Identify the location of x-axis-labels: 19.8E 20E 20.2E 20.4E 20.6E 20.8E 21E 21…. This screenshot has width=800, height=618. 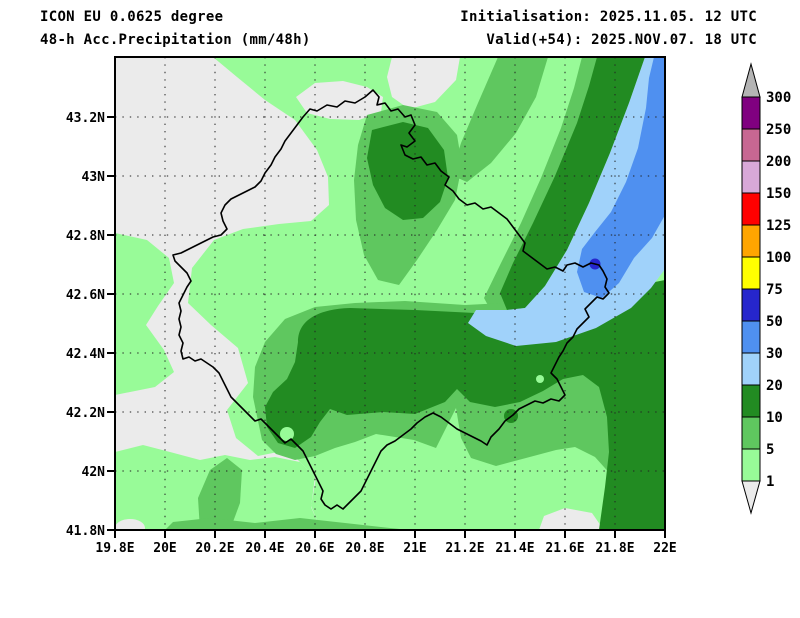
(385, 548).